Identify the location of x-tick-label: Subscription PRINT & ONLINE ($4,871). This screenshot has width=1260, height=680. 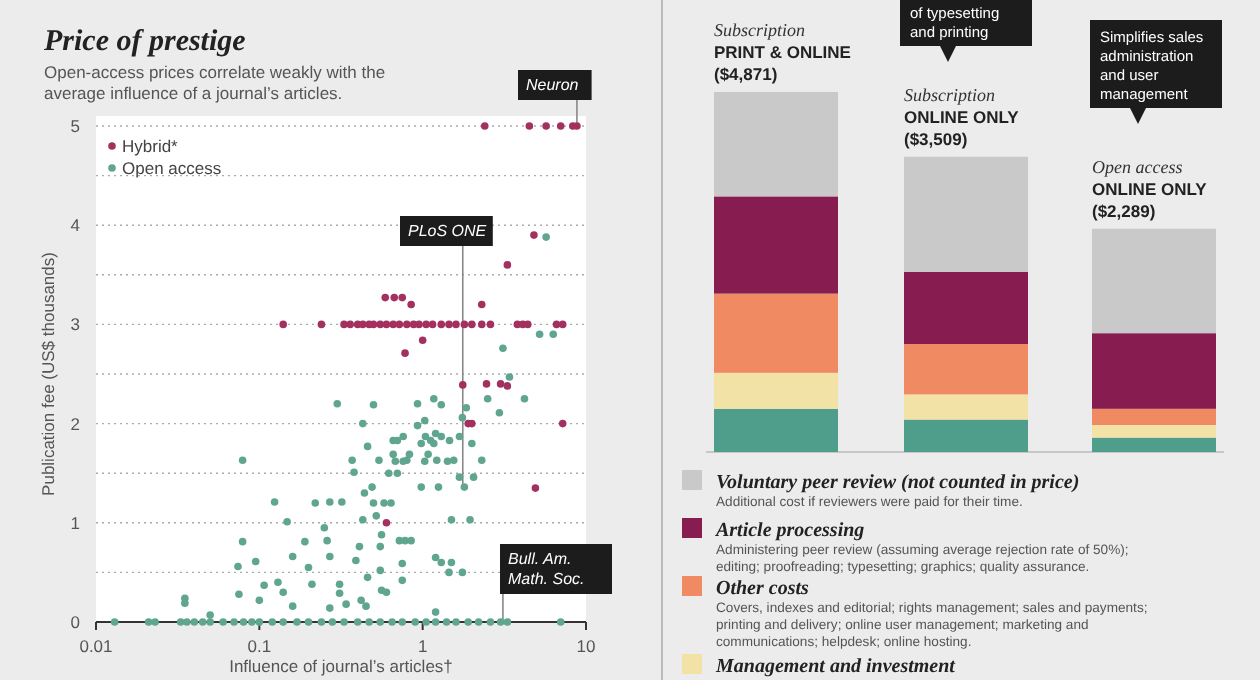
(783, 52).